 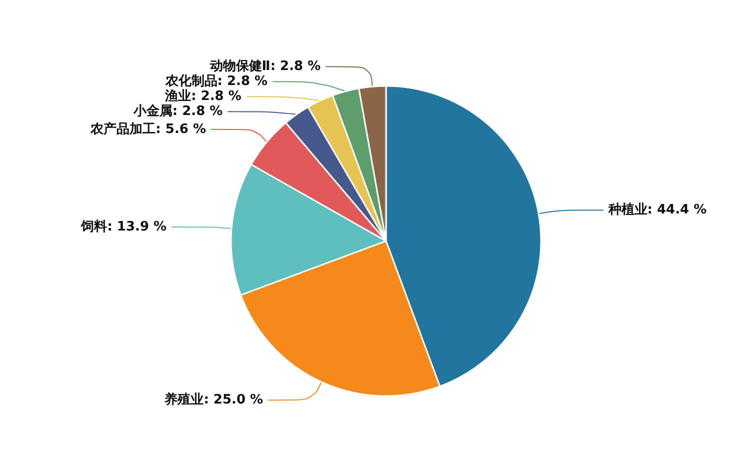 I want to click on slice-label: 种植业: 44.4 %, so click(x=657, y=210).